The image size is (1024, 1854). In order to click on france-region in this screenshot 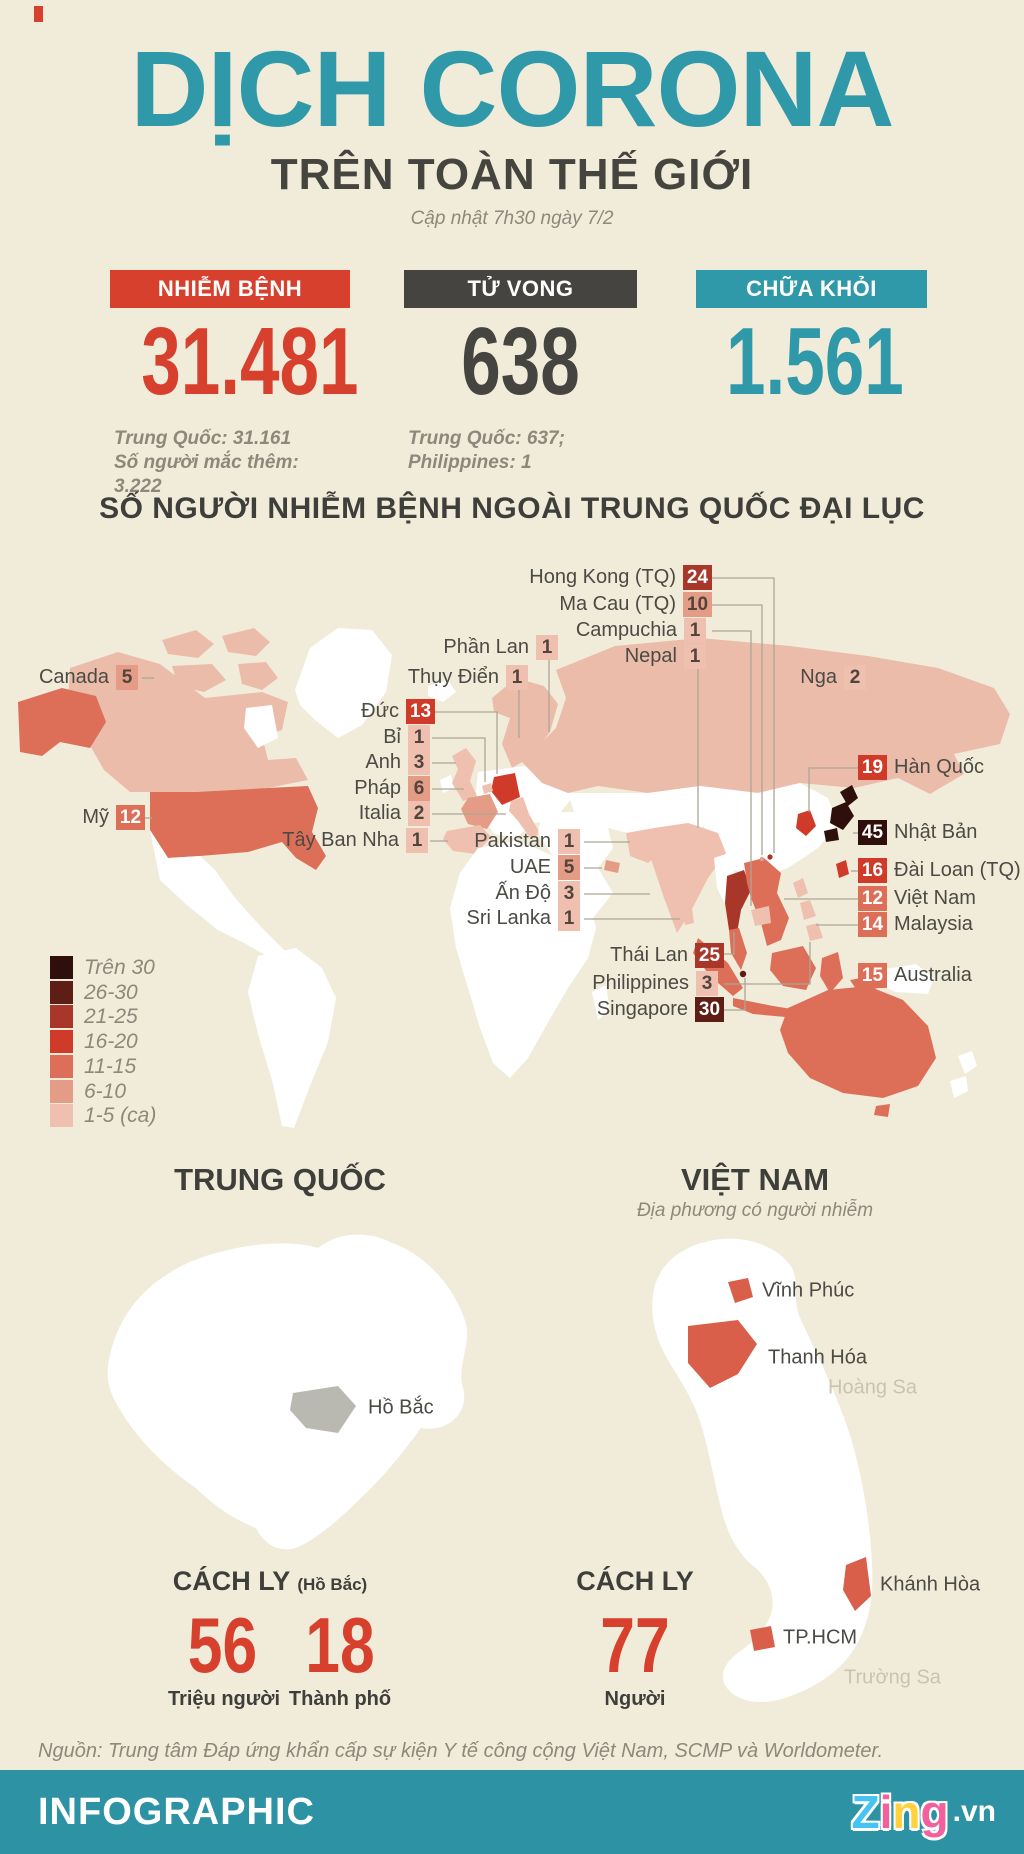, I will do `click(479, 811)`.